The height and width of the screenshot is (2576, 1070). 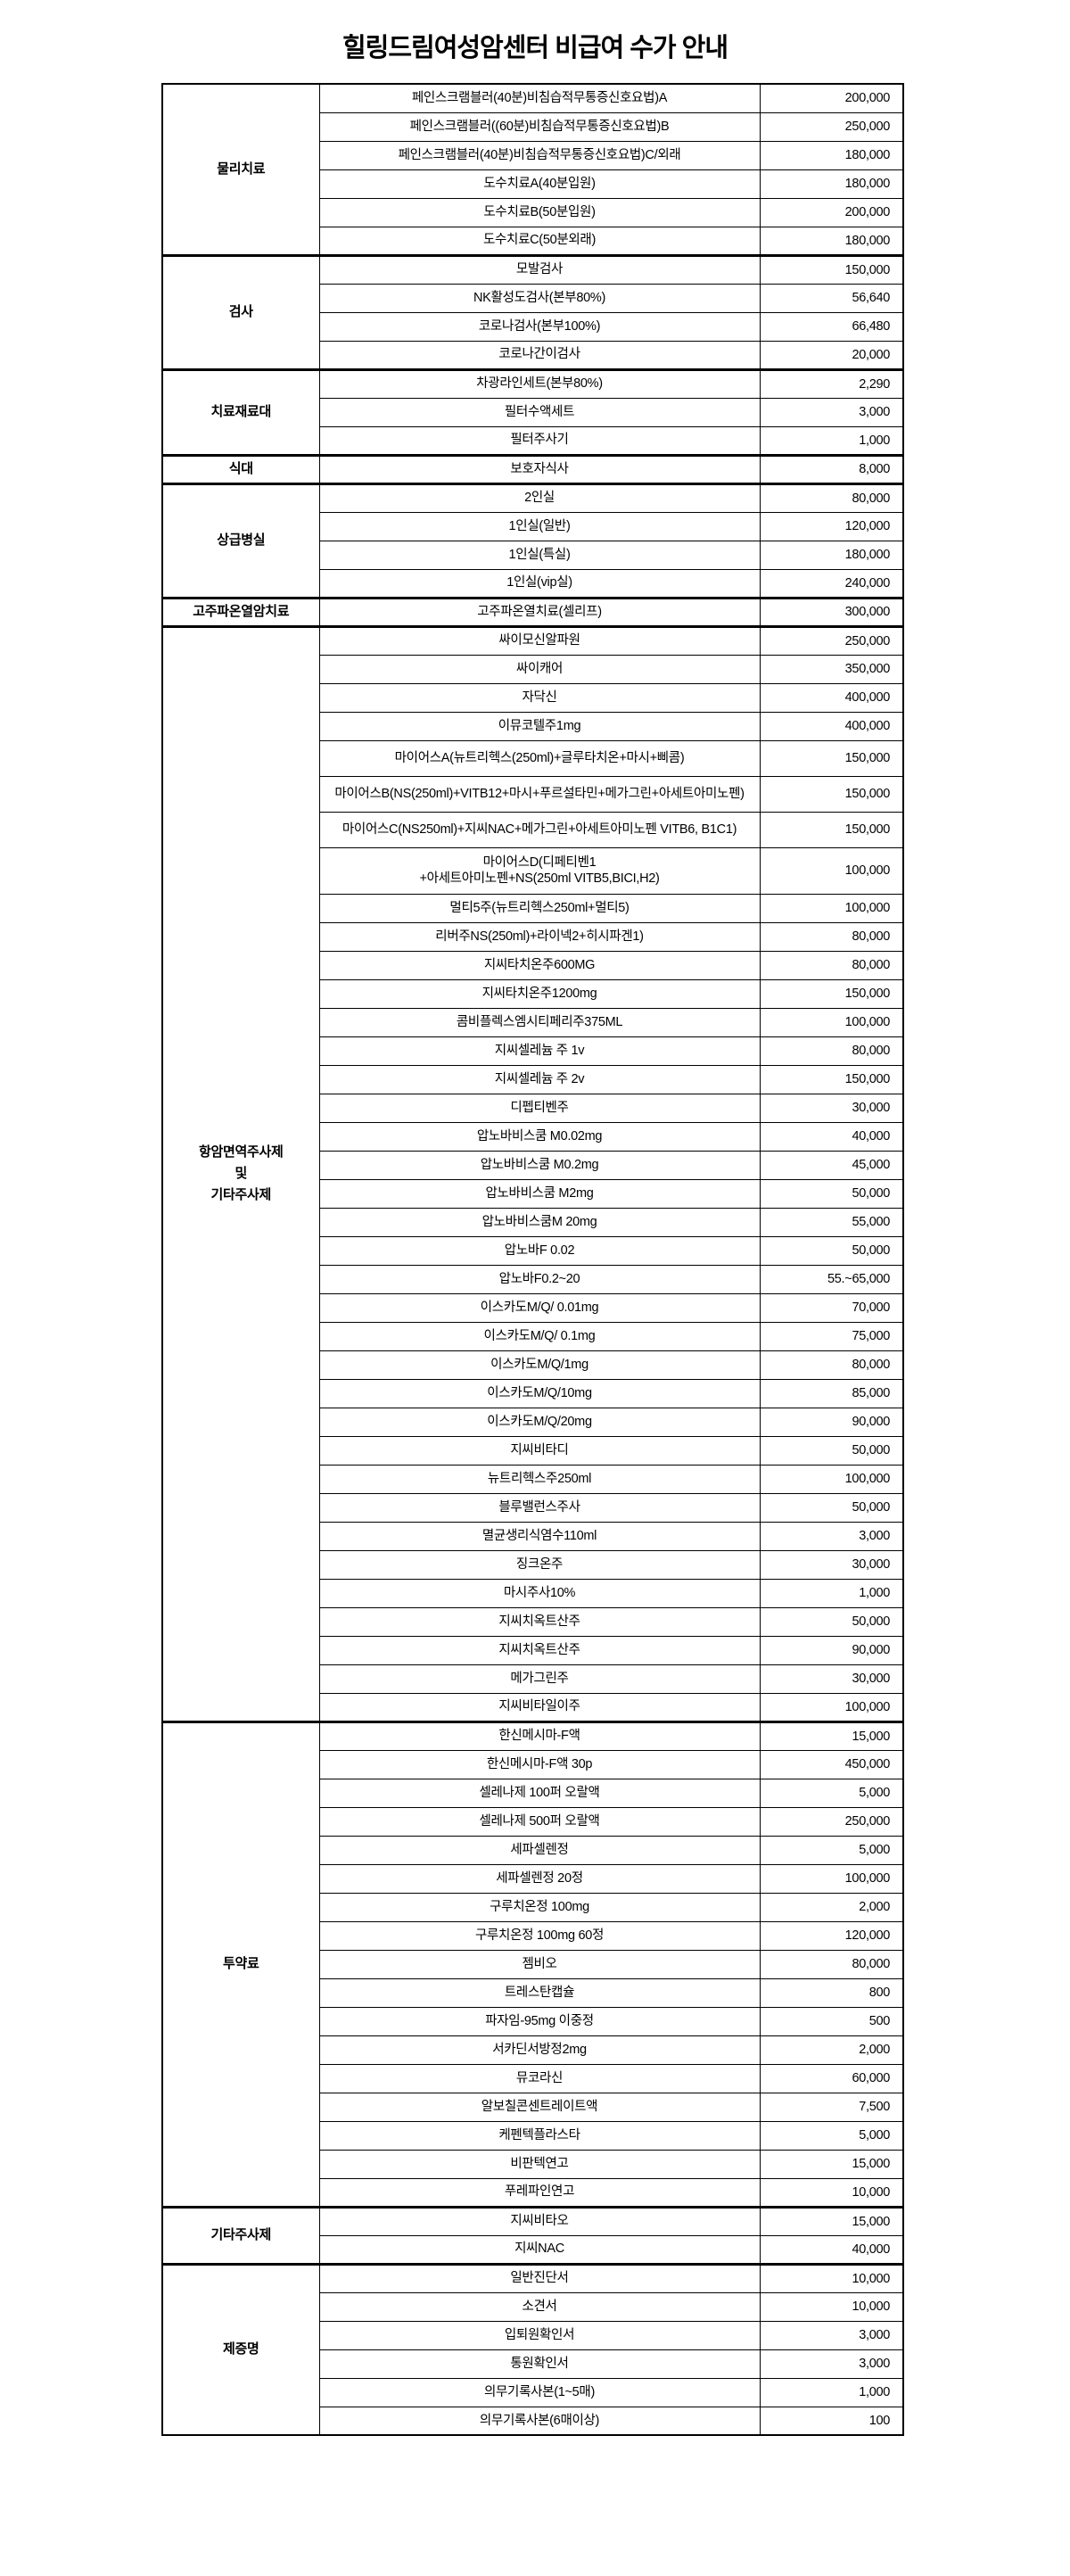 I want to click on fee-row: 멸균생리식염수110ml 3,000, so click(x=533, y=1536).